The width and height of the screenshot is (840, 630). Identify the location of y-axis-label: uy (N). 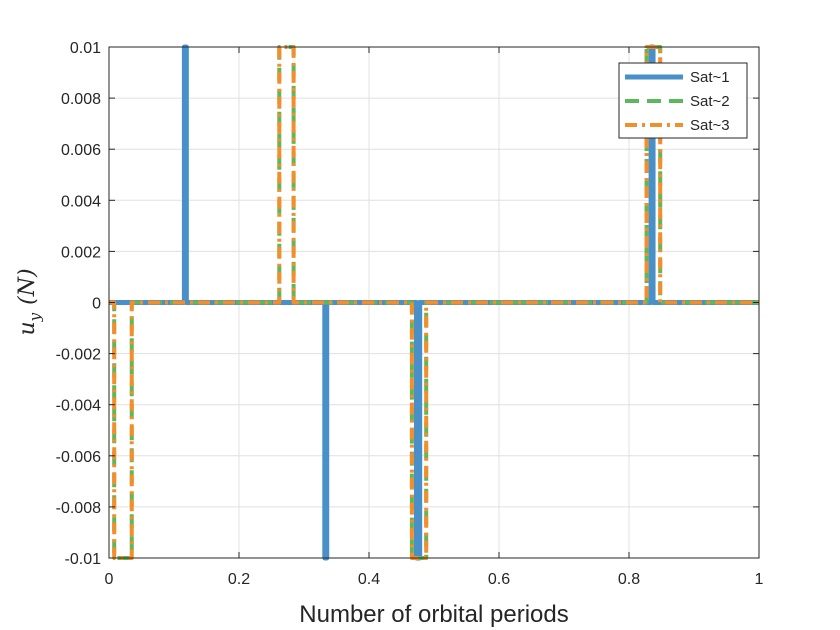
(29, 301).